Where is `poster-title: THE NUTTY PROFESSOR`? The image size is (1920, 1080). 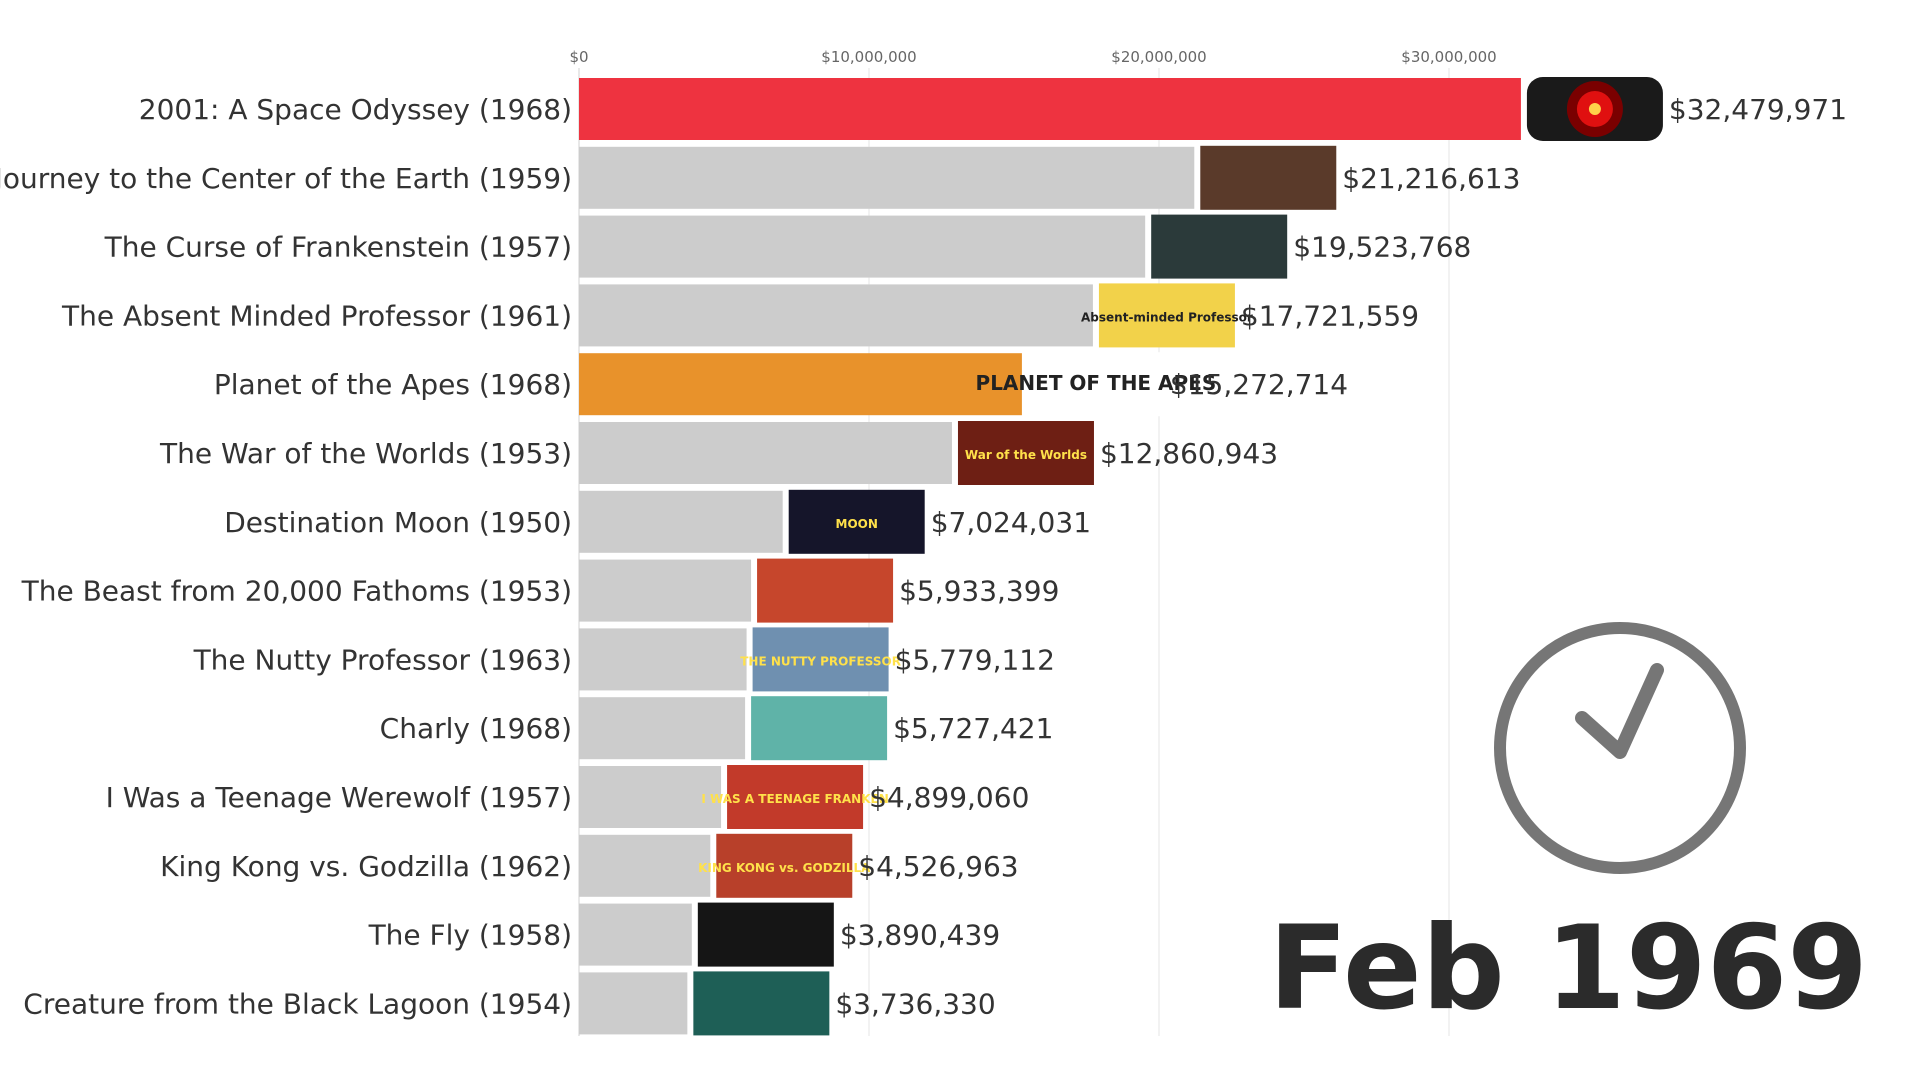
poster-title: THE NUTTY PROFESSOR is located at coordinates (820, 661).